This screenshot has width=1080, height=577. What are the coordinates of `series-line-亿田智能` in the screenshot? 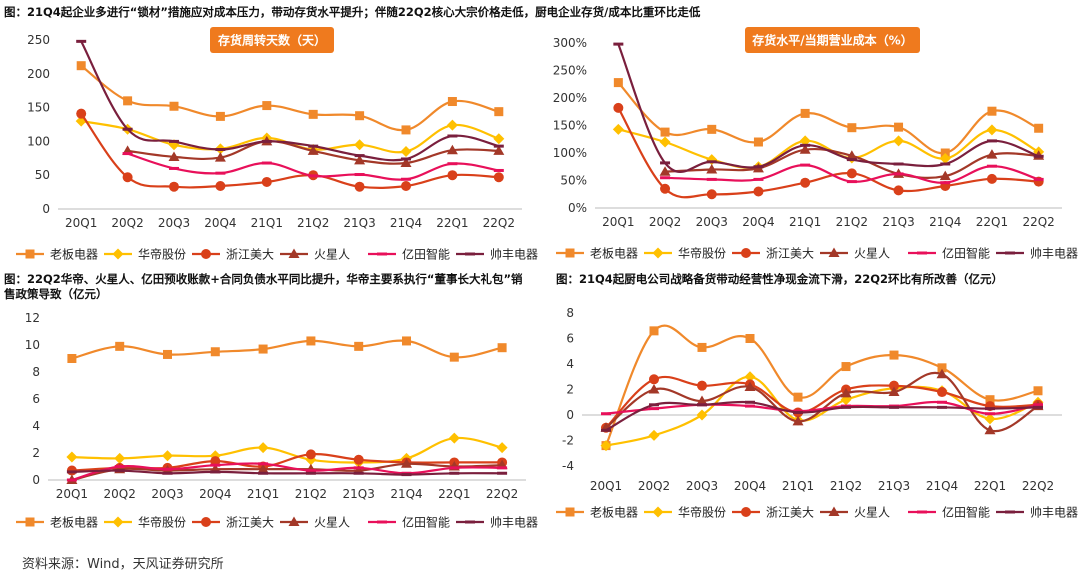 It's located at (287, 472).